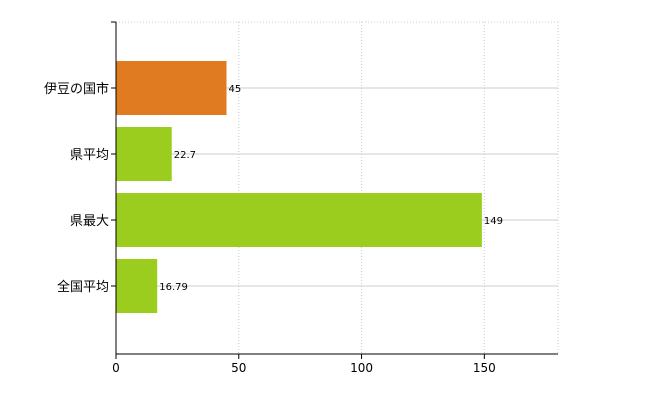  What do you see at coordinates (493, 221) in the screenshot?
I see `value-label: 149` at bounding box center [493, 221].